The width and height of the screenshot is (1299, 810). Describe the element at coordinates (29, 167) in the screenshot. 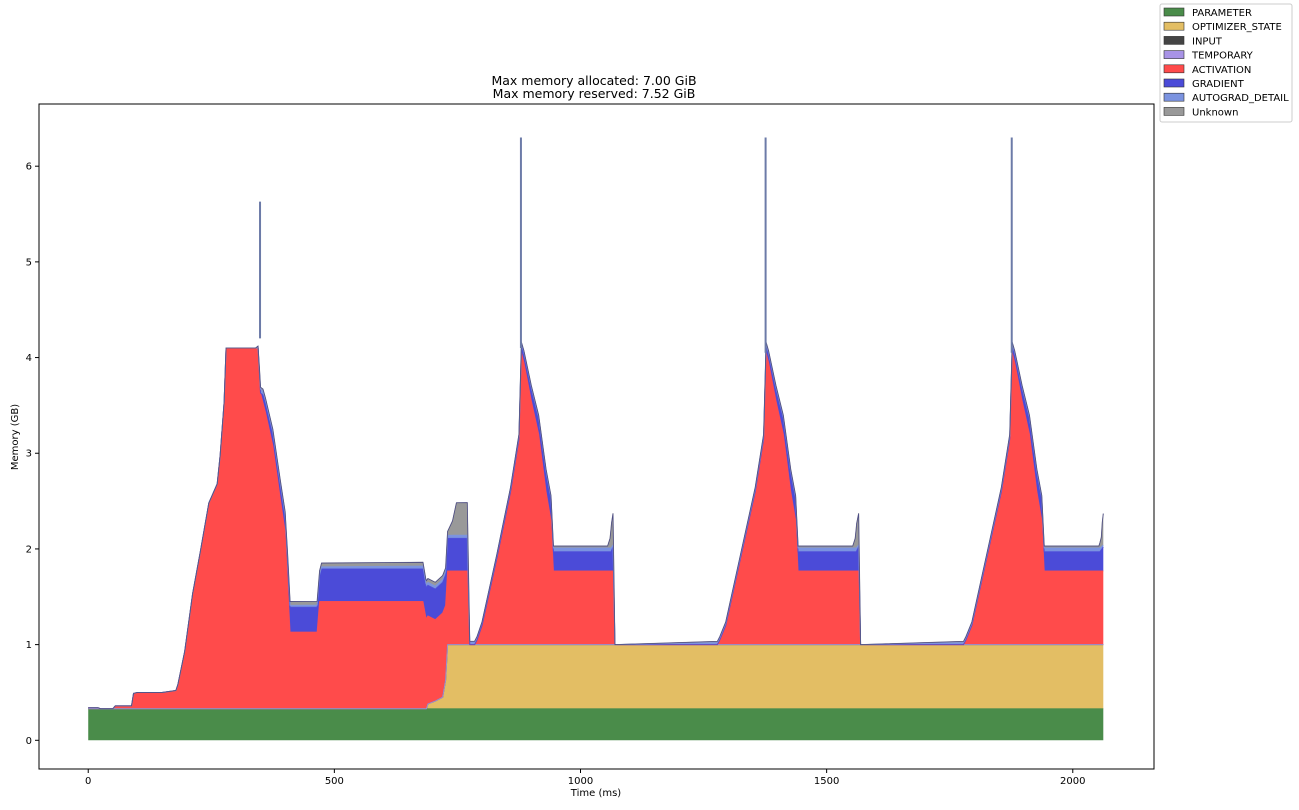

I see `y-tick-label: 6` at that location.